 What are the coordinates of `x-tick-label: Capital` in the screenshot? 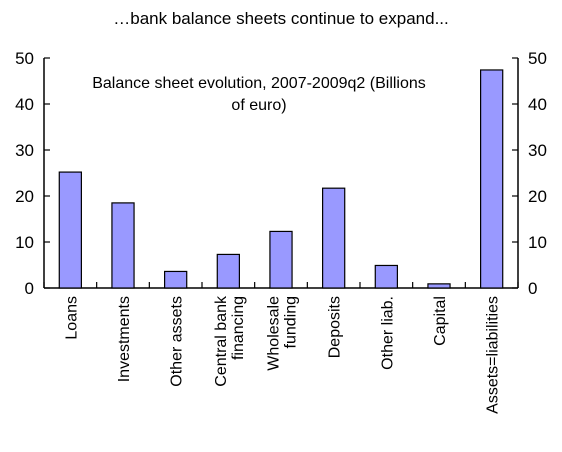 It's located at (440, 321).